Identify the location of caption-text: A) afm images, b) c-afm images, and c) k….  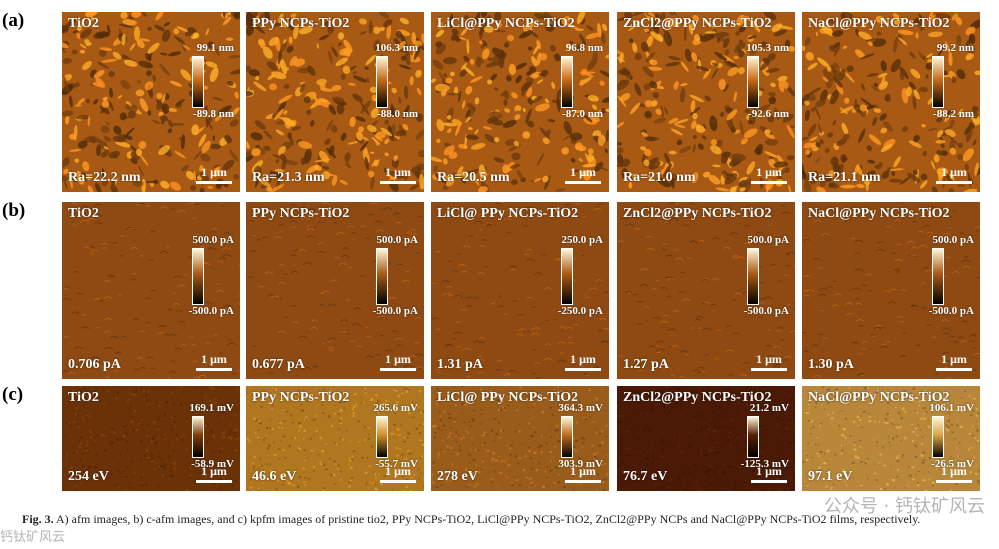
(488, 519).